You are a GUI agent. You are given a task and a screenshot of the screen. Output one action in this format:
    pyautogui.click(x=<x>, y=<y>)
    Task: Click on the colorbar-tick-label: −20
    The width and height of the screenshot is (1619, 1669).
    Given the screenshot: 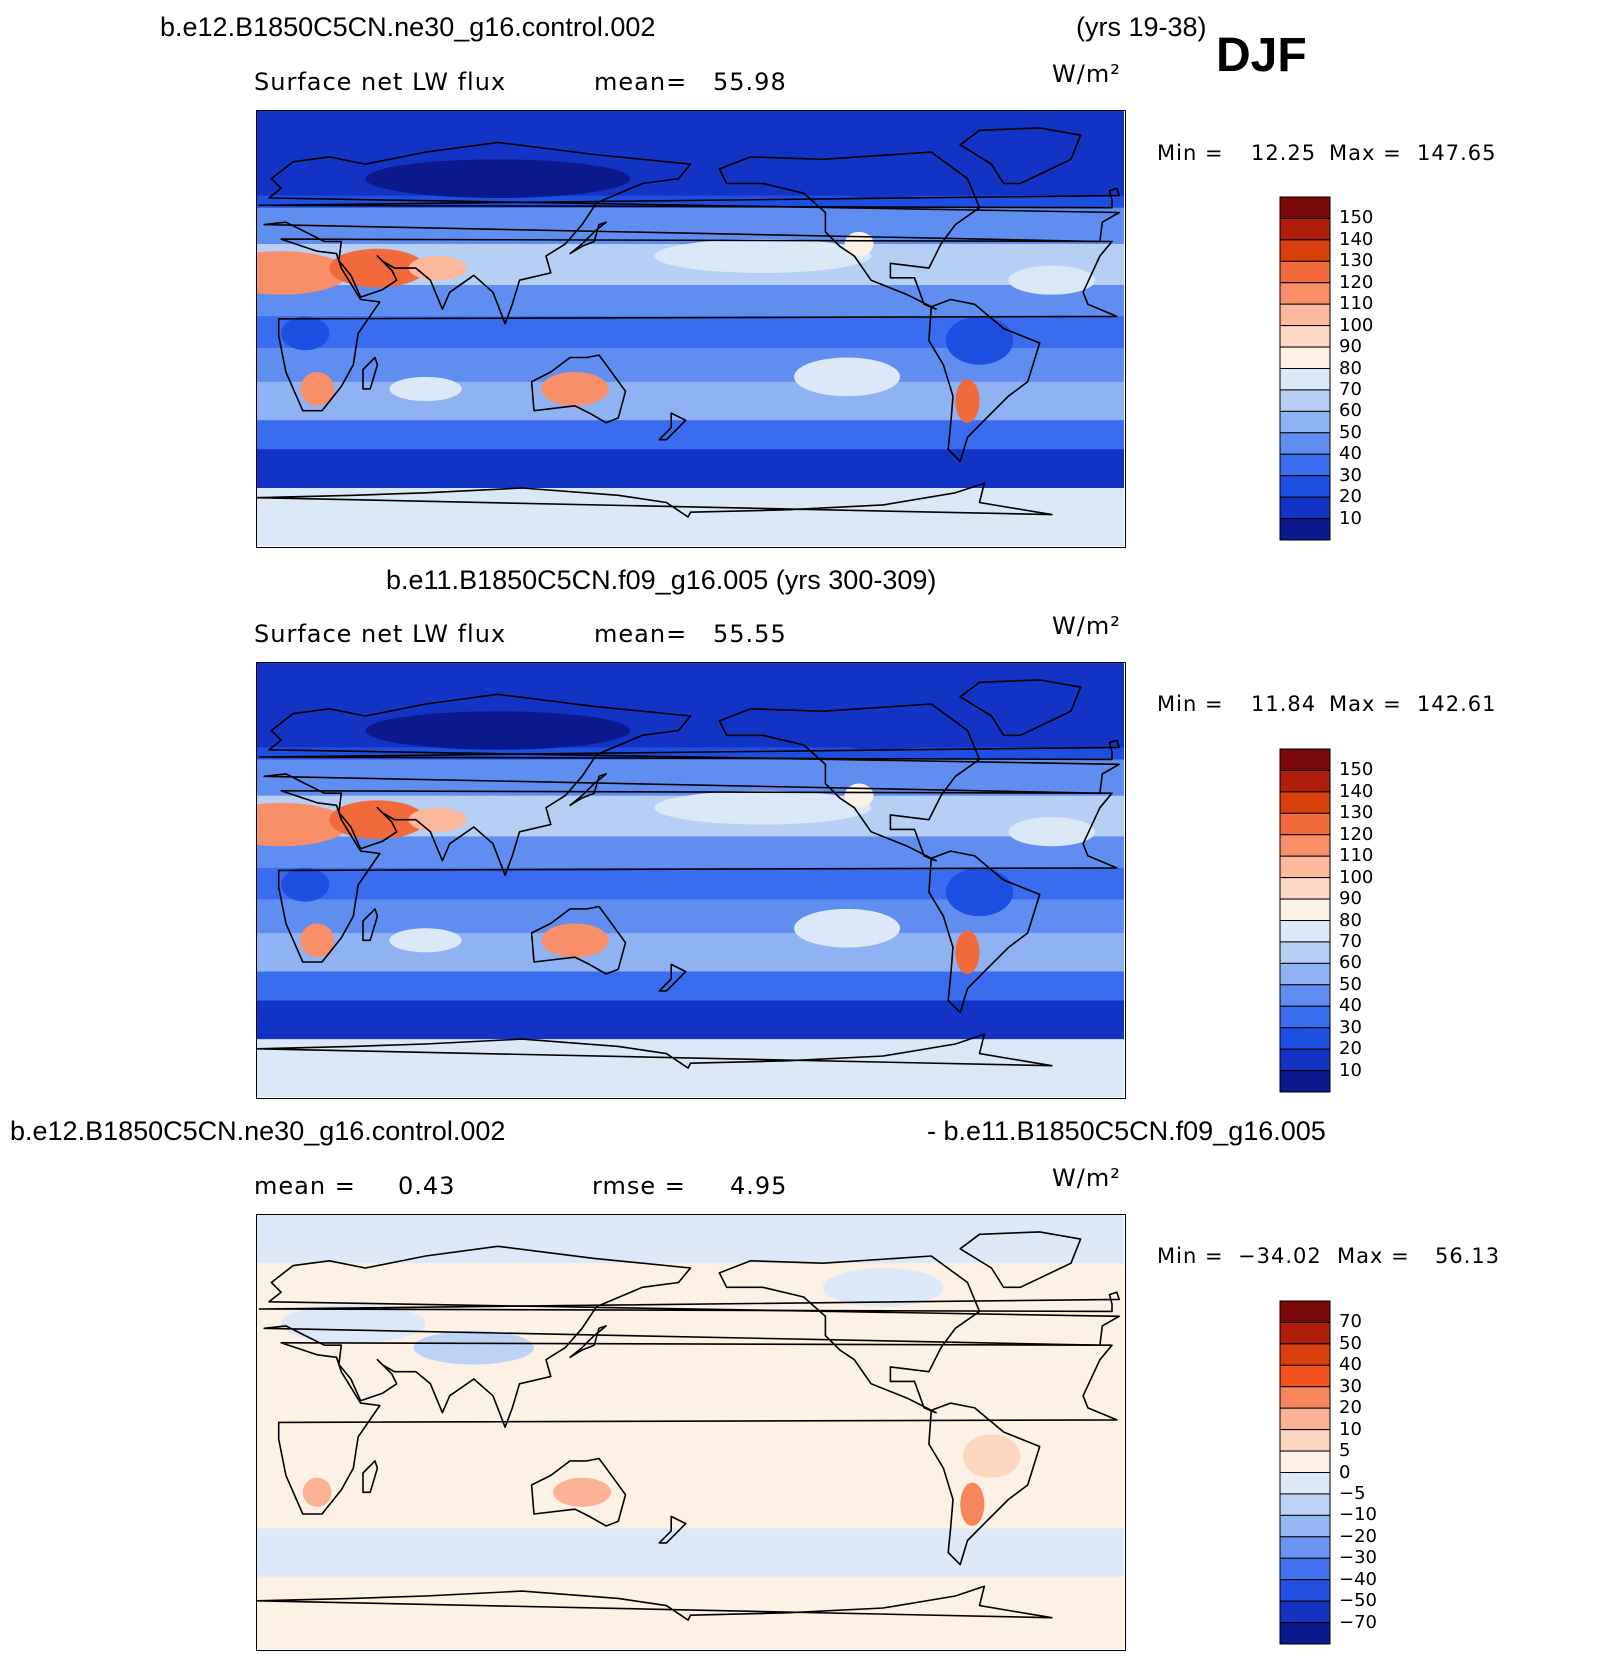 What is the action you would take?
    pyautogui.click(x=1358, y=1536)
    